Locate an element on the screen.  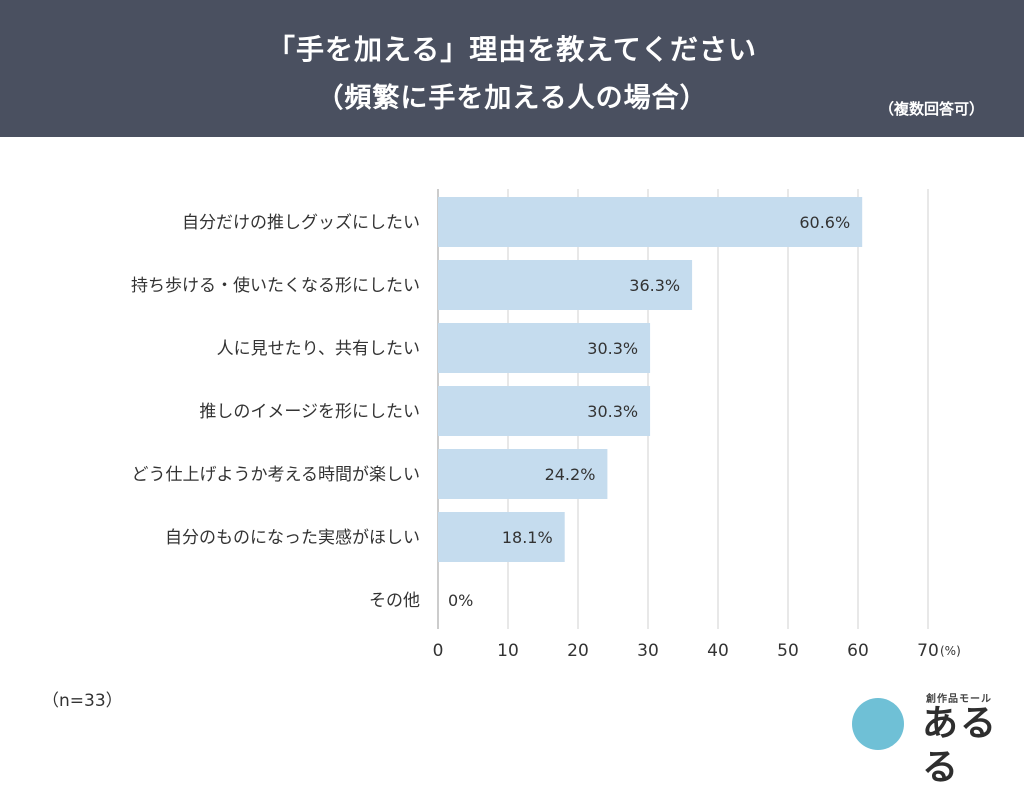
x-tick-label: 0 is located at coordinates (438, 651).